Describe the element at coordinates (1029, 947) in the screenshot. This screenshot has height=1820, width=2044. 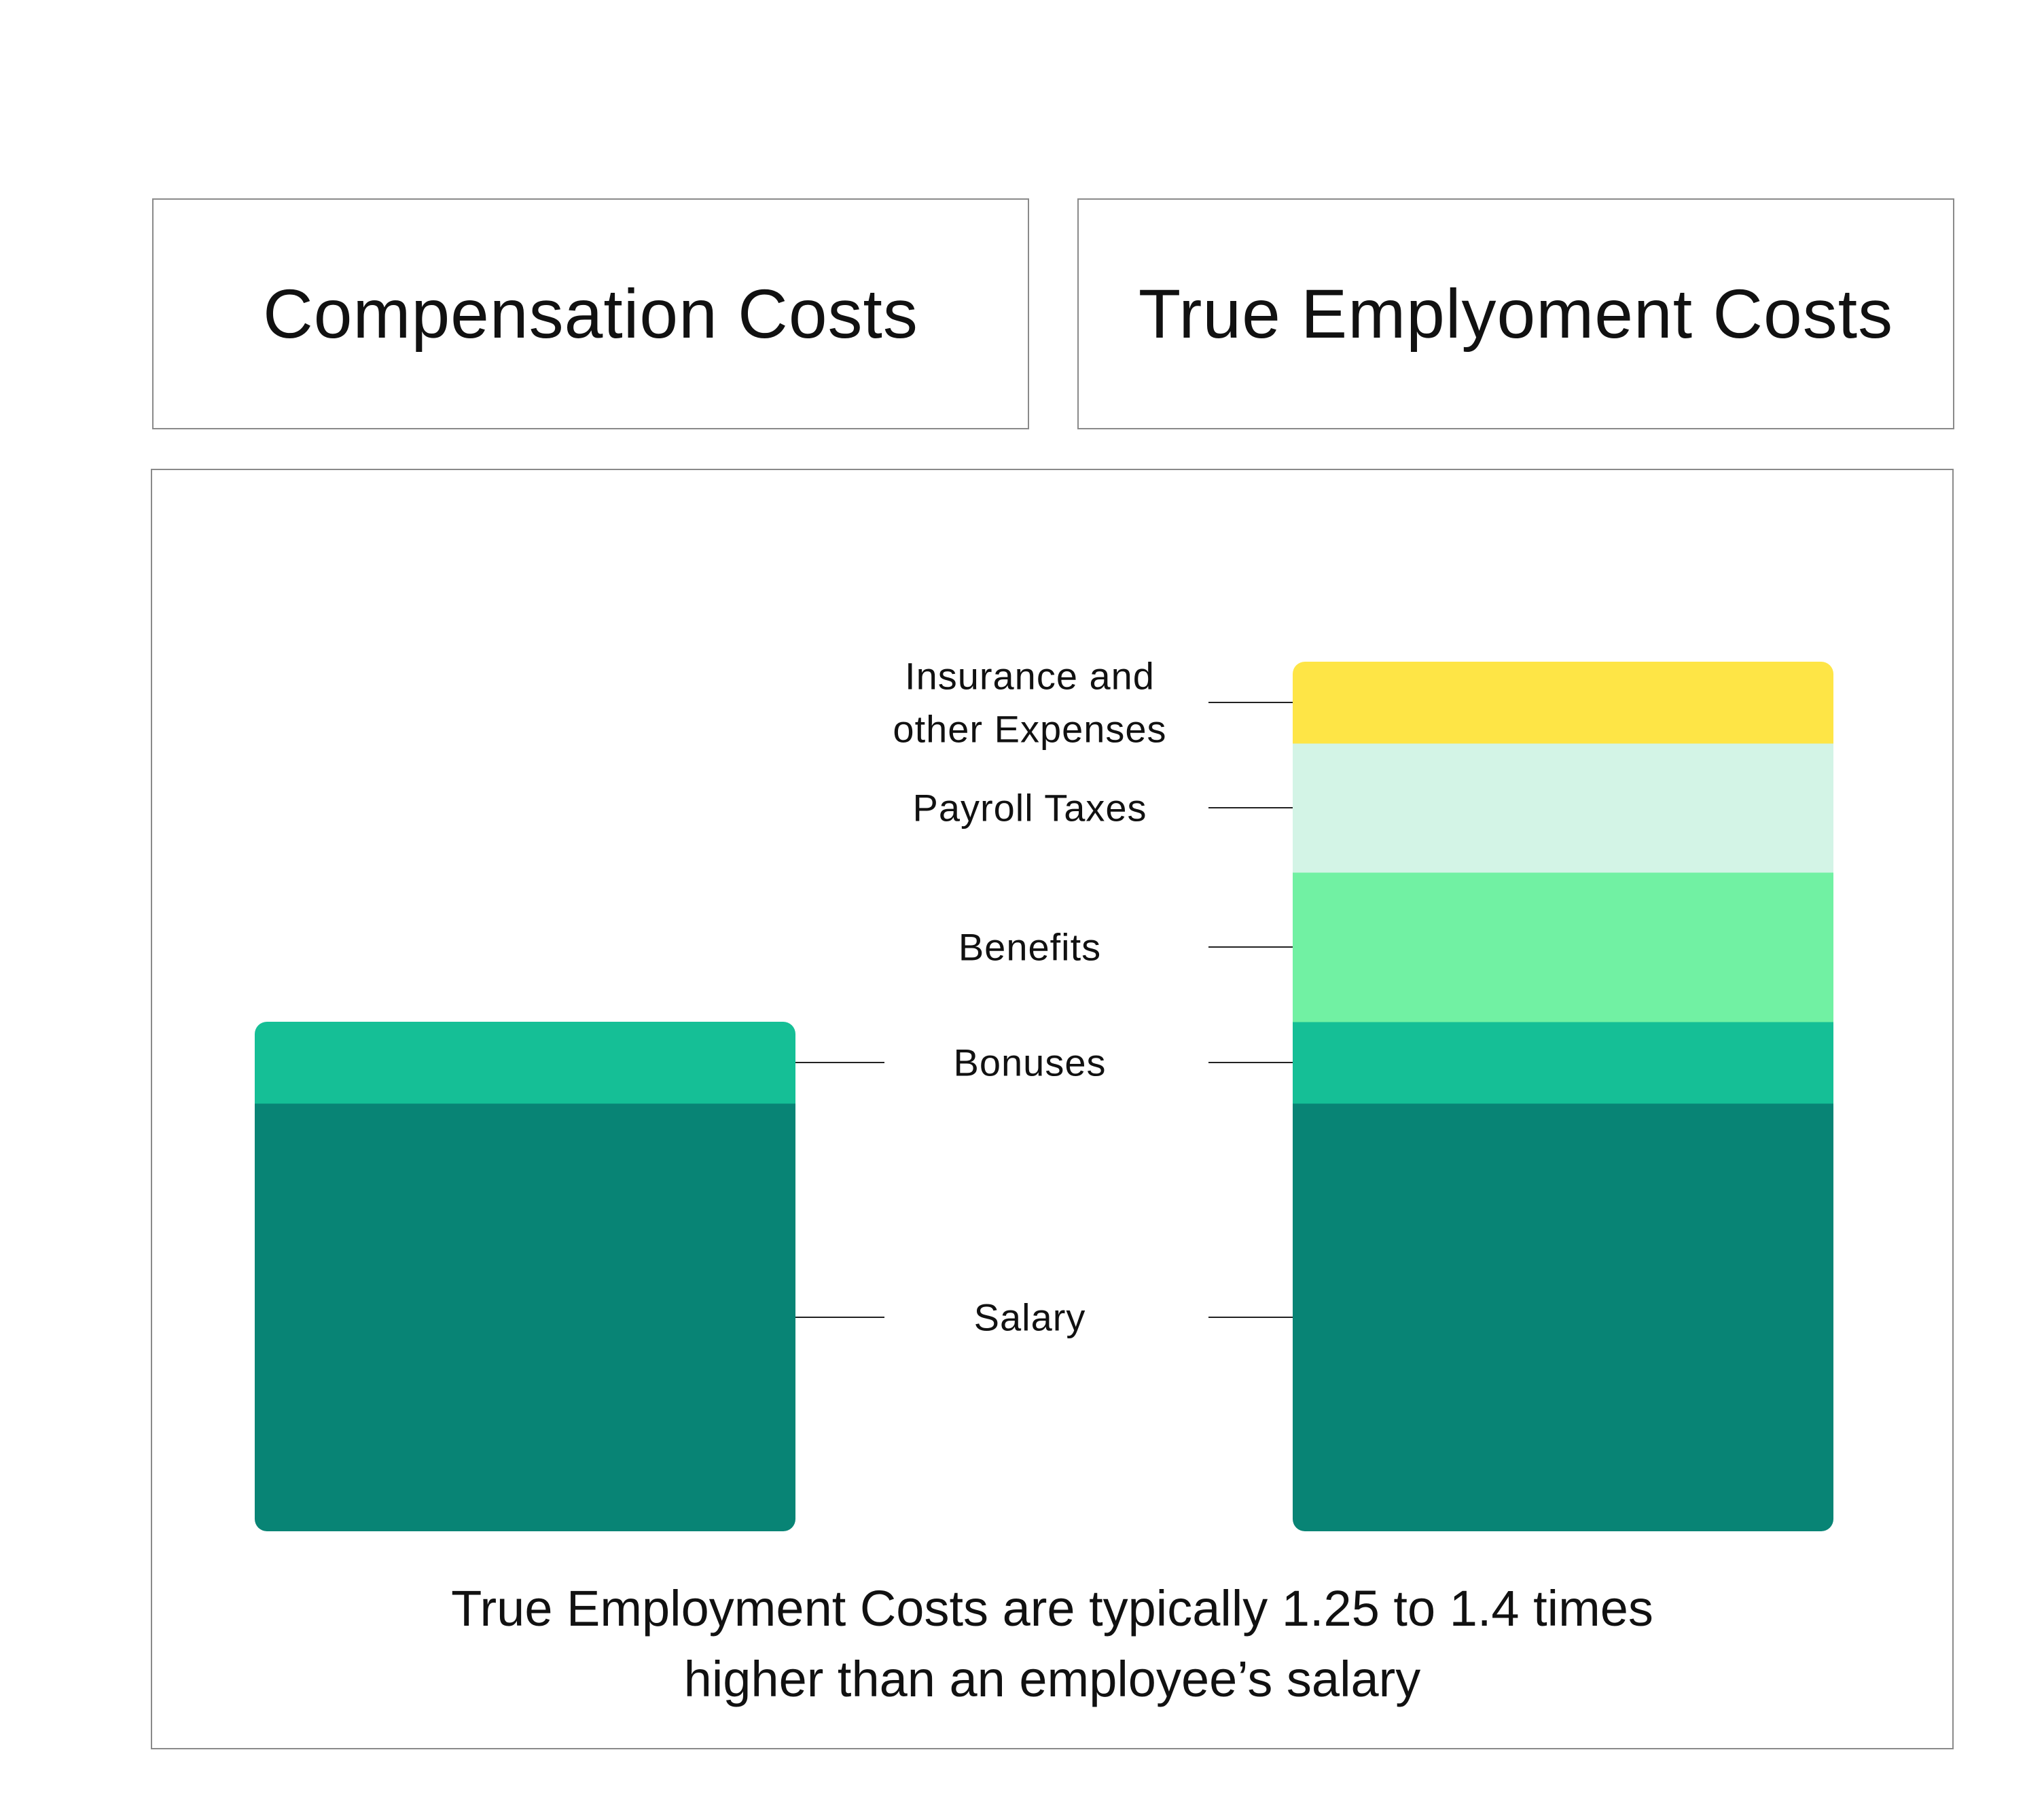
I see `label-benefits: Benefits` at that location.